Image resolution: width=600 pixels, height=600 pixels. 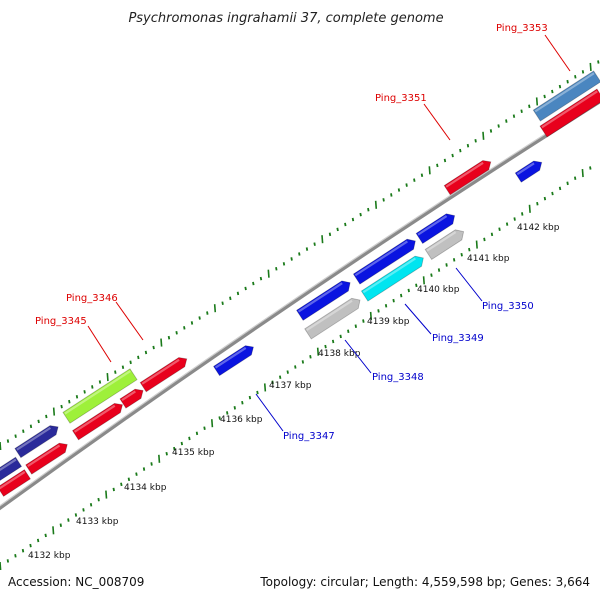 I want to click on gene-label-ping-3351: Ping_3351, so click(x=401, y=98).